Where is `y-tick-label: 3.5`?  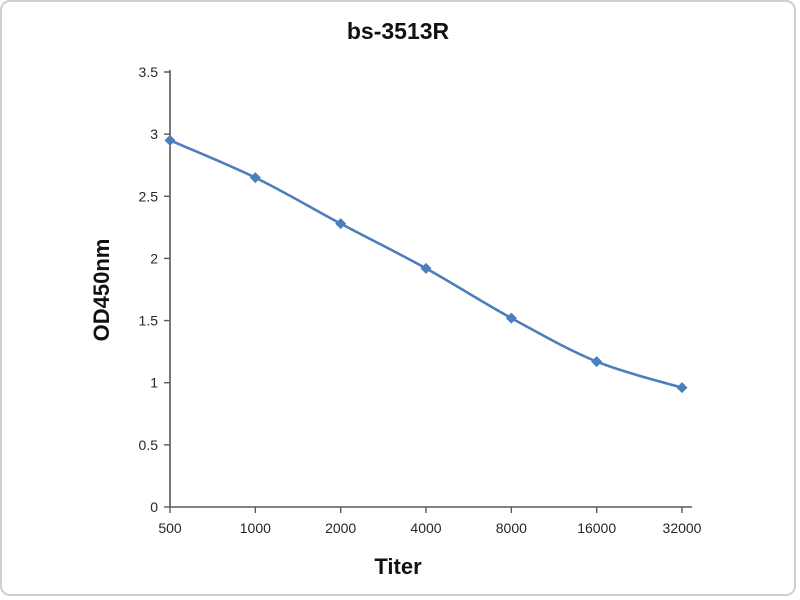 y-tick-label: 3.5 is located at coordinates (149, 72).